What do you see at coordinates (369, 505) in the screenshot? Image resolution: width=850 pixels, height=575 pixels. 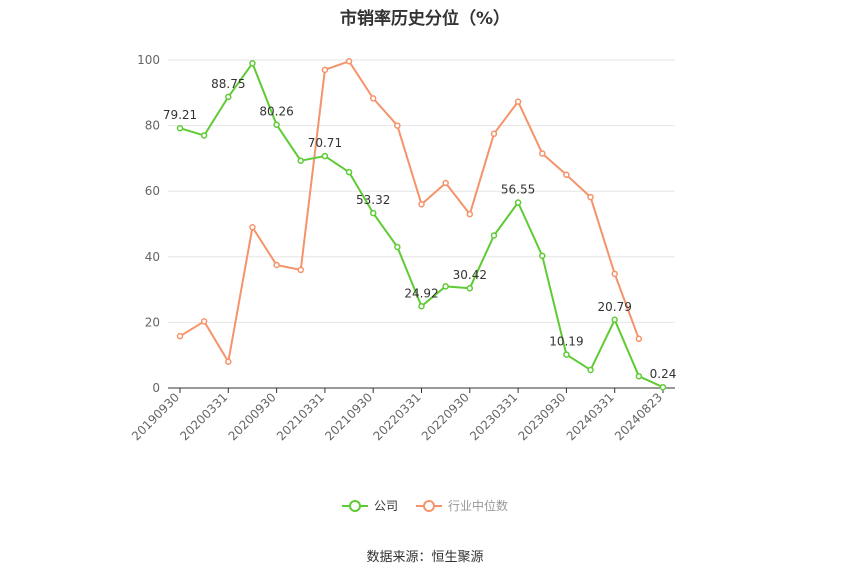 I see `legend-item-company: 公司` at bounding box center [369, 505].